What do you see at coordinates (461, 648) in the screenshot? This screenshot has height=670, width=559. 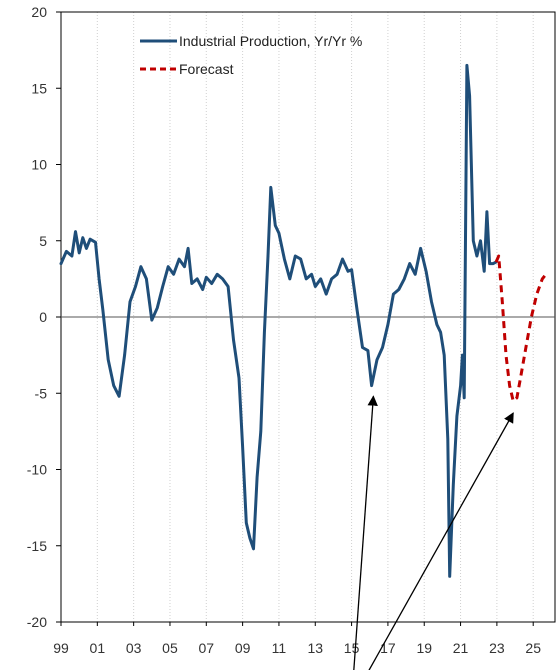 I see `x-tick-label: 21` at bounding box center [461, 648].